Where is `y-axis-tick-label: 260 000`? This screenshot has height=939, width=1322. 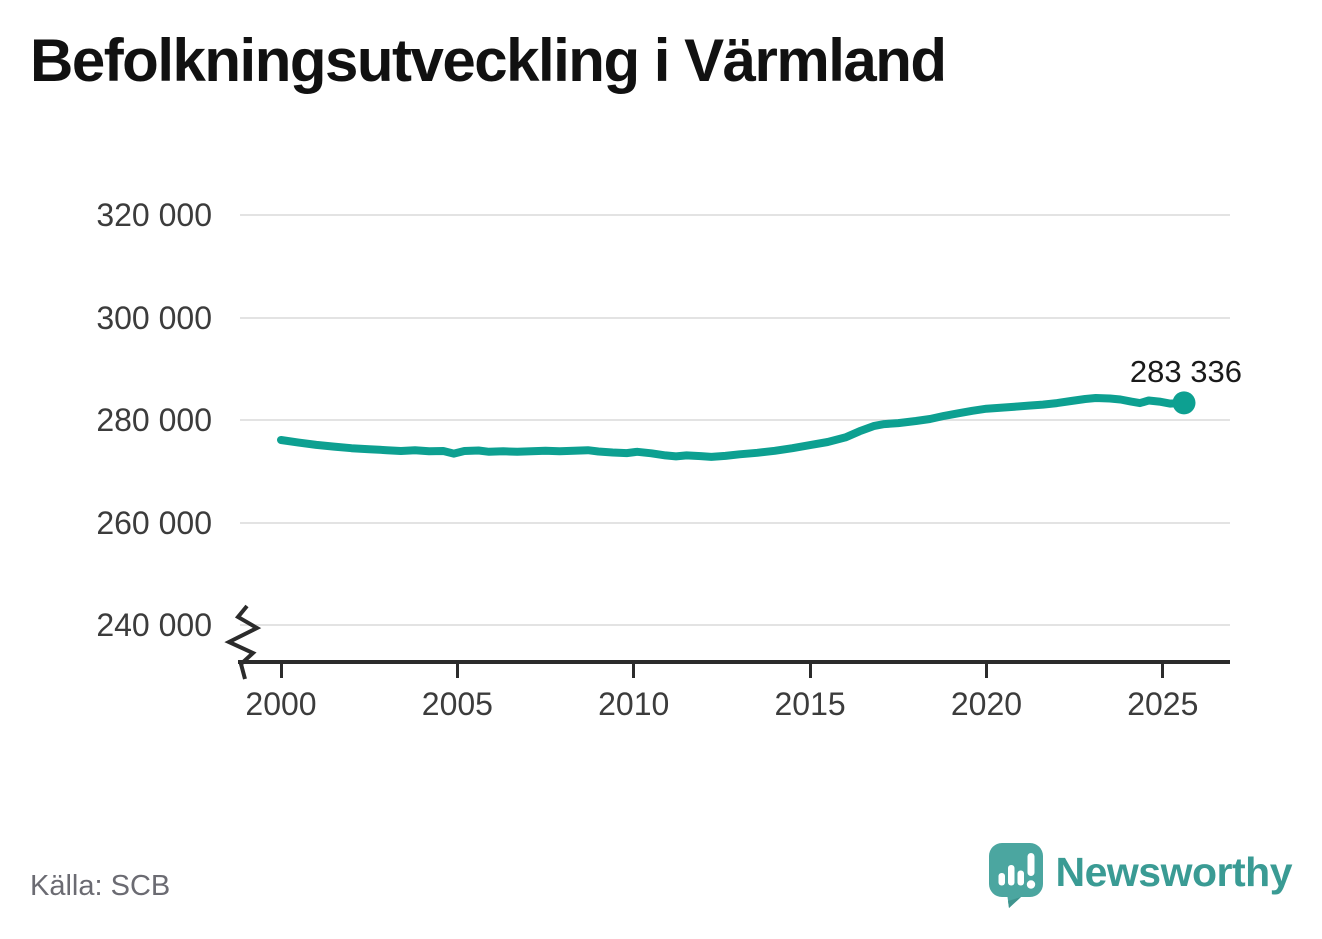
y-axis-tick-label: 260 000 is located at coordinates (154, 522).